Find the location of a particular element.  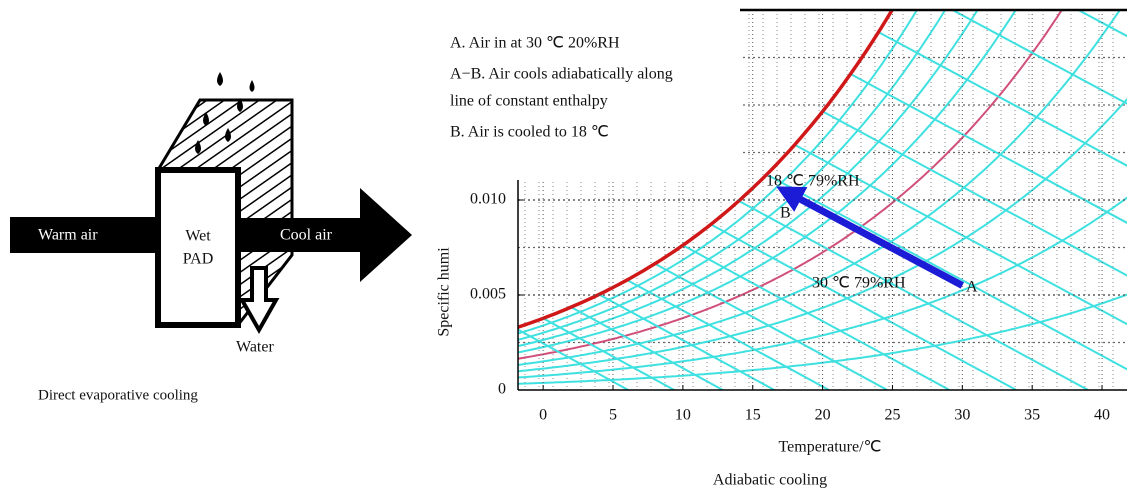

caption: Adiabatic cooling is located at coordinates (770, 480).